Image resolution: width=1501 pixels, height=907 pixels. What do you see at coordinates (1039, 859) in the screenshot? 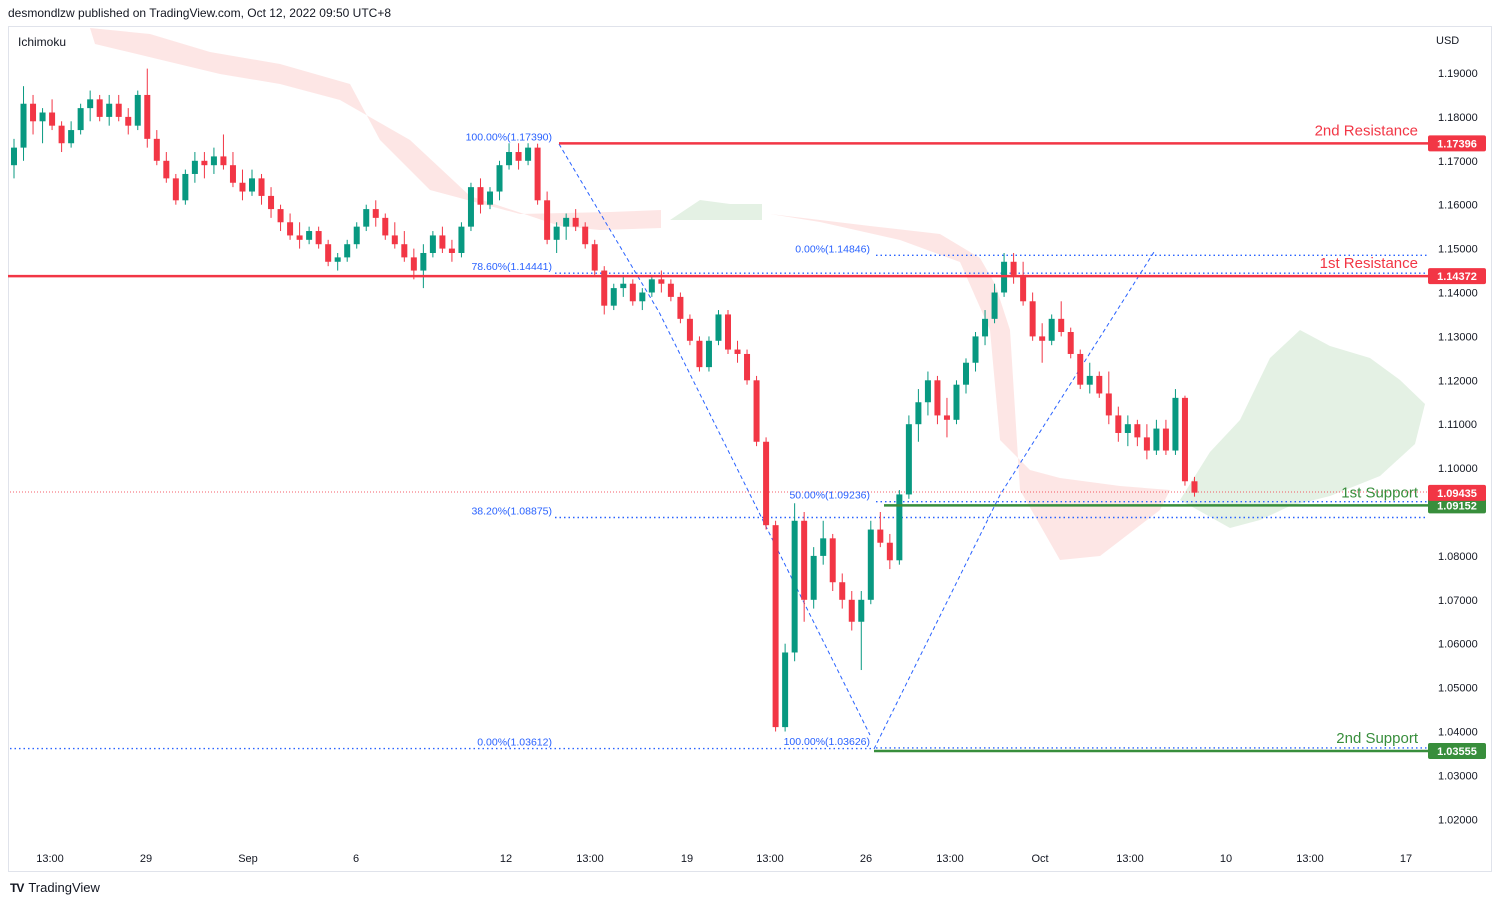
I see `x-tick-label: Oct` at bounding box center [1039, 859].